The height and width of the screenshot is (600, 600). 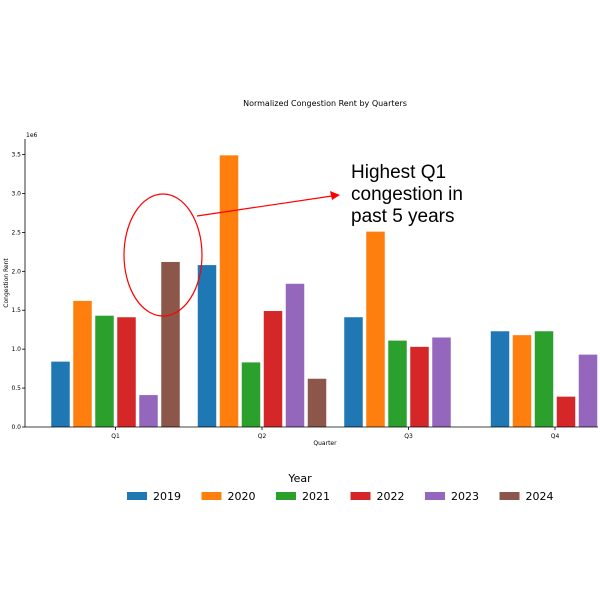 I want to click on legend-swatch-2023, so click(x=435, y=496).